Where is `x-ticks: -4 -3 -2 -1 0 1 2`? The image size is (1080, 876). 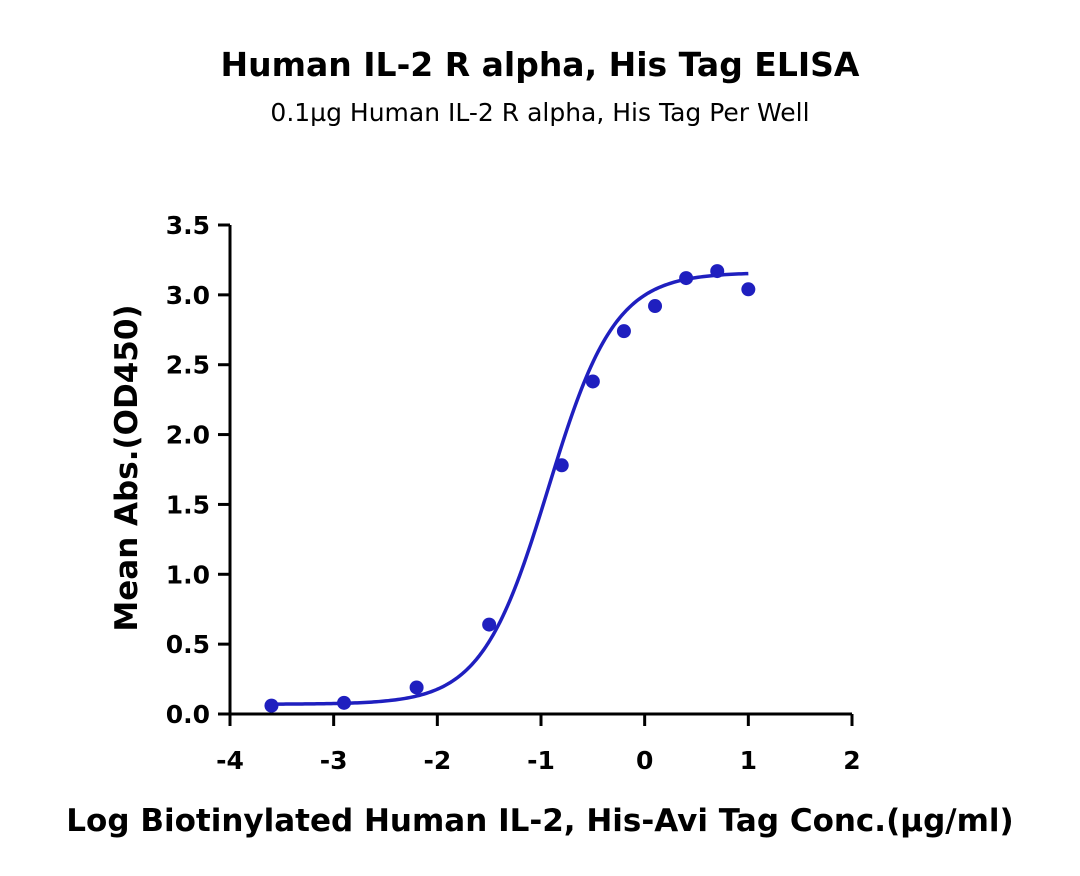
x-ticks: -4 -3 -2 -1 0 1 2 is located at coordinates (538, 744).